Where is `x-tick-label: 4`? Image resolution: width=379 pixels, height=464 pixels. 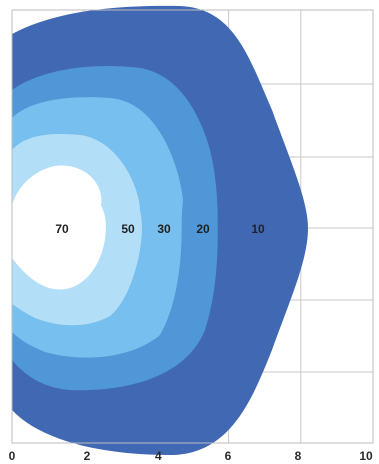
x-tick-label: 4 is located at coordinates (158, 456).